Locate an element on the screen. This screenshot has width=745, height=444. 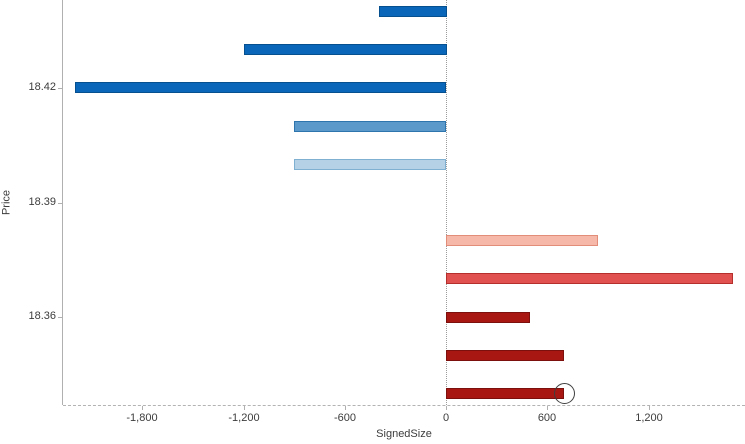
bar-price-18.43 is located at coordinates (345, 49).